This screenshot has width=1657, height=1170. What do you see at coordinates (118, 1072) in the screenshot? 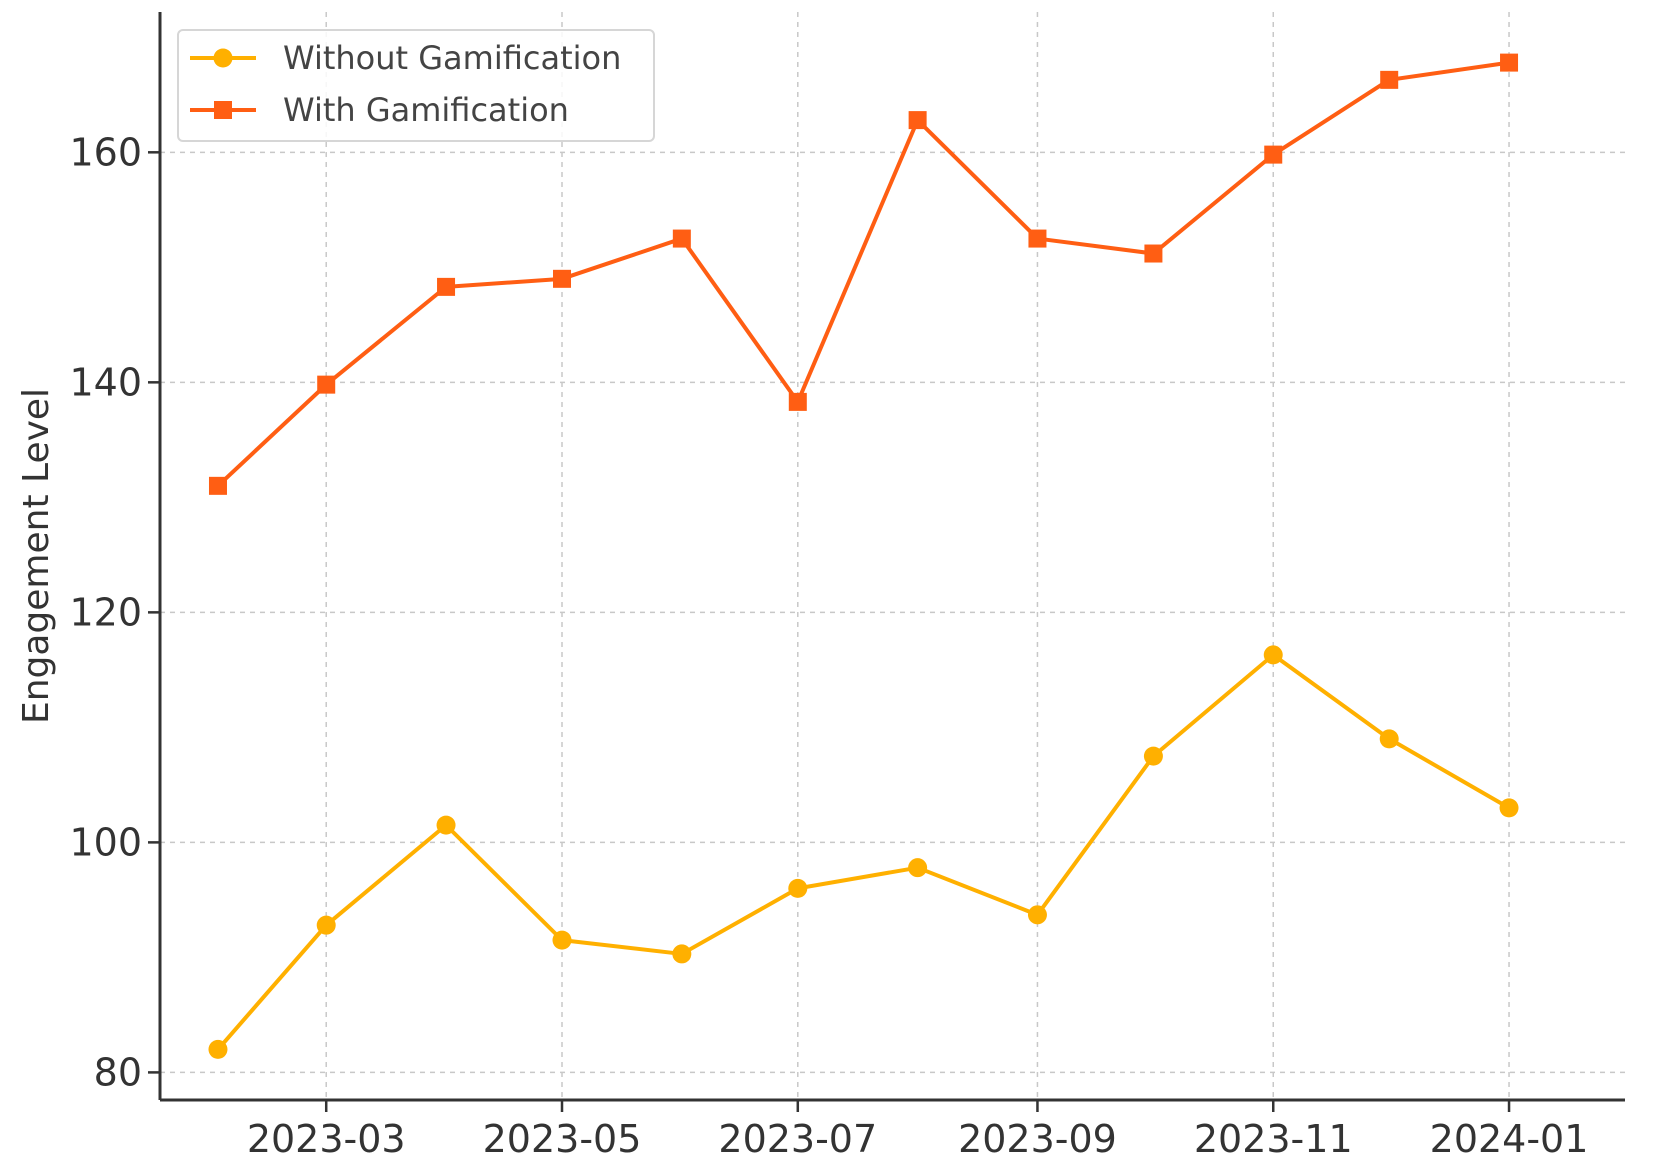
I see `y-tick-label: 80` at bounding box center [118, 1072].